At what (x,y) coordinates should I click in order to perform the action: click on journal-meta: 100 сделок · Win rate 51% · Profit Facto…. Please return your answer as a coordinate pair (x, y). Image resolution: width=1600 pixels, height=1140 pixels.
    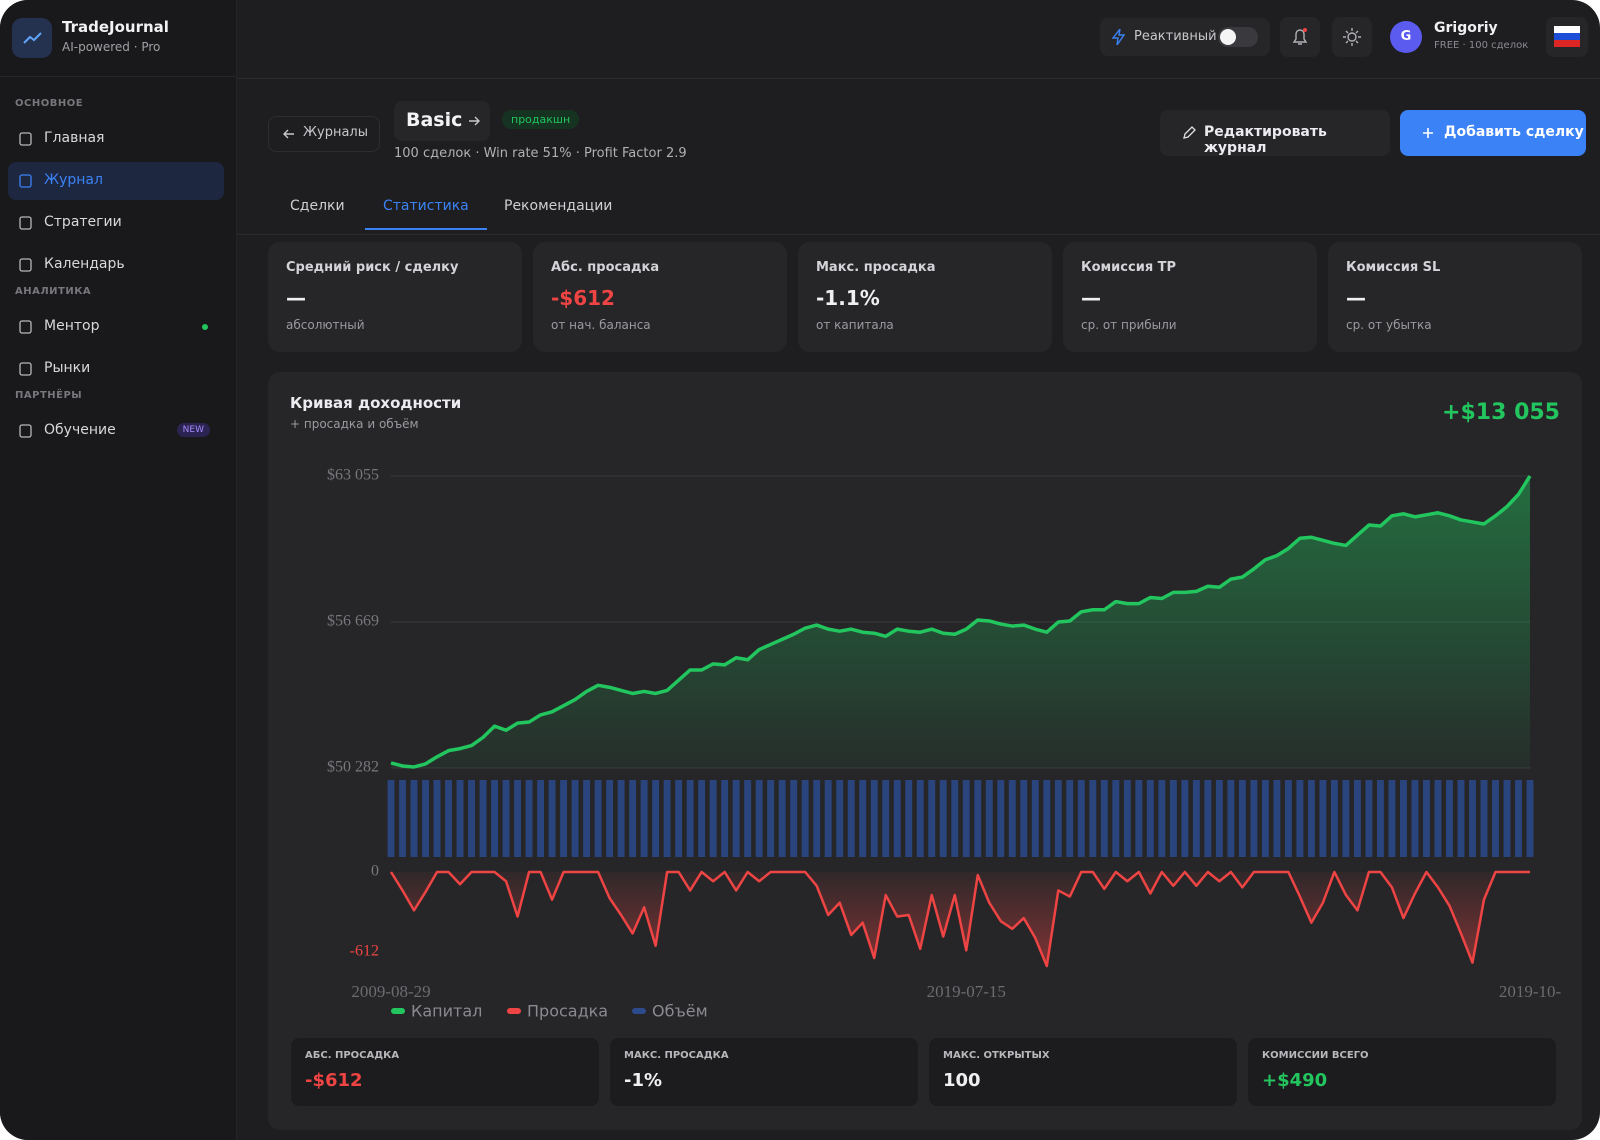
    Looking at the image, I should click on (540, 153).